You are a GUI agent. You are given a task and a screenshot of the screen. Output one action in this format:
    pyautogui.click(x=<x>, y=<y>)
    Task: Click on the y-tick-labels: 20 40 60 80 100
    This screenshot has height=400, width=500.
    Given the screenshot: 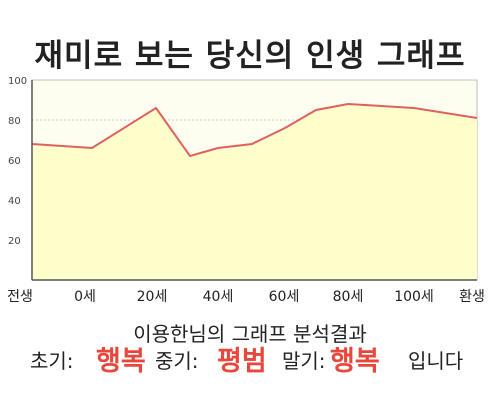 What is the action you would take?
    pyautogui.click(x=17, y=161)
    